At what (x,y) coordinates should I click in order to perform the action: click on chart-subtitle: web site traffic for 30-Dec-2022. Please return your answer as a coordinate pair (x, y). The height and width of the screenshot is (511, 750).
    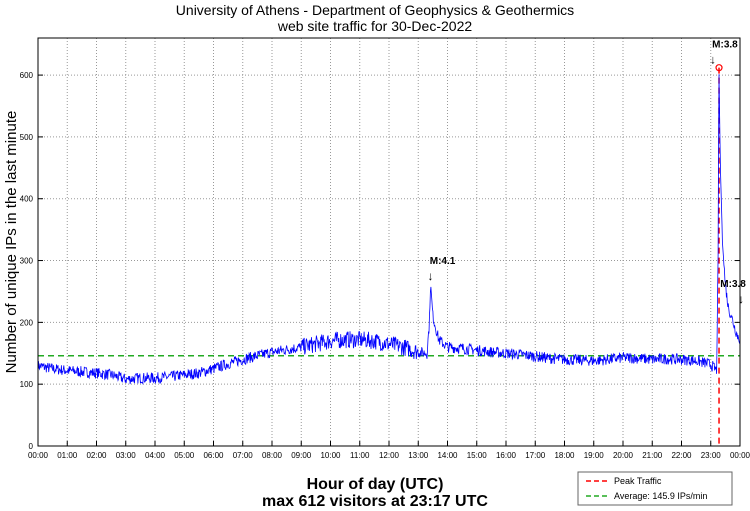
    Looking at the image, I should click on (374, 26).